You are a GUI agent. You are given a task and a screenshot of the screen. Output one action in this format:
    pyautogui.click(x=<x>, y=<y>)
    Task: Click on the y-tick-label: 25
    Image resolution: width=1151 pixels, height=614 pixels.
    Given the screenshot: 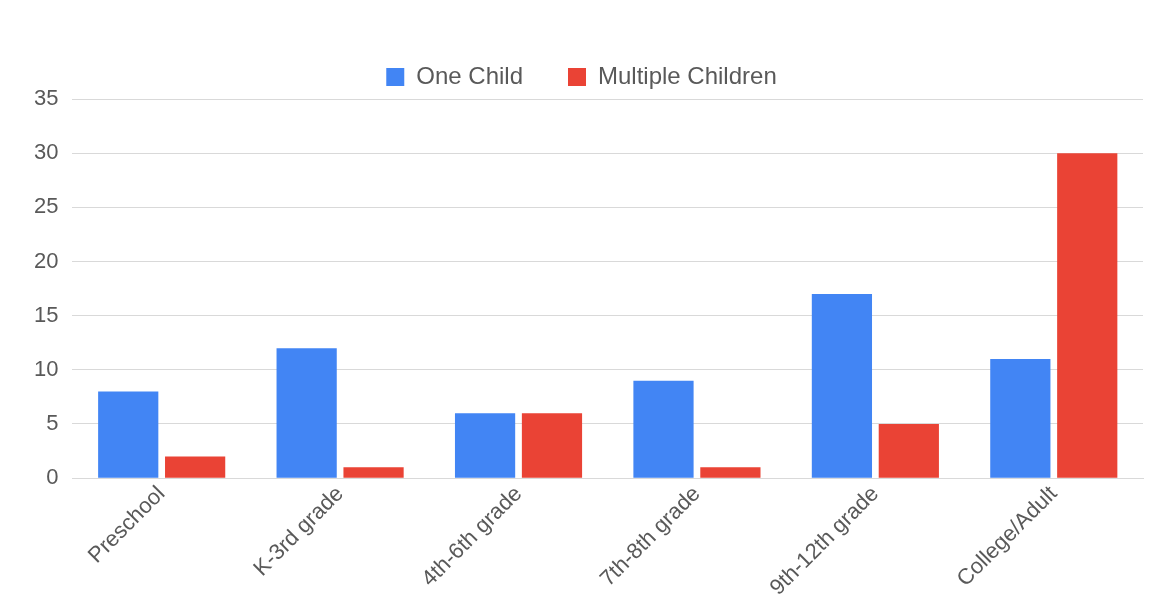 What is the action you would take?
    pyautogui.click(x=46, y=206)
    